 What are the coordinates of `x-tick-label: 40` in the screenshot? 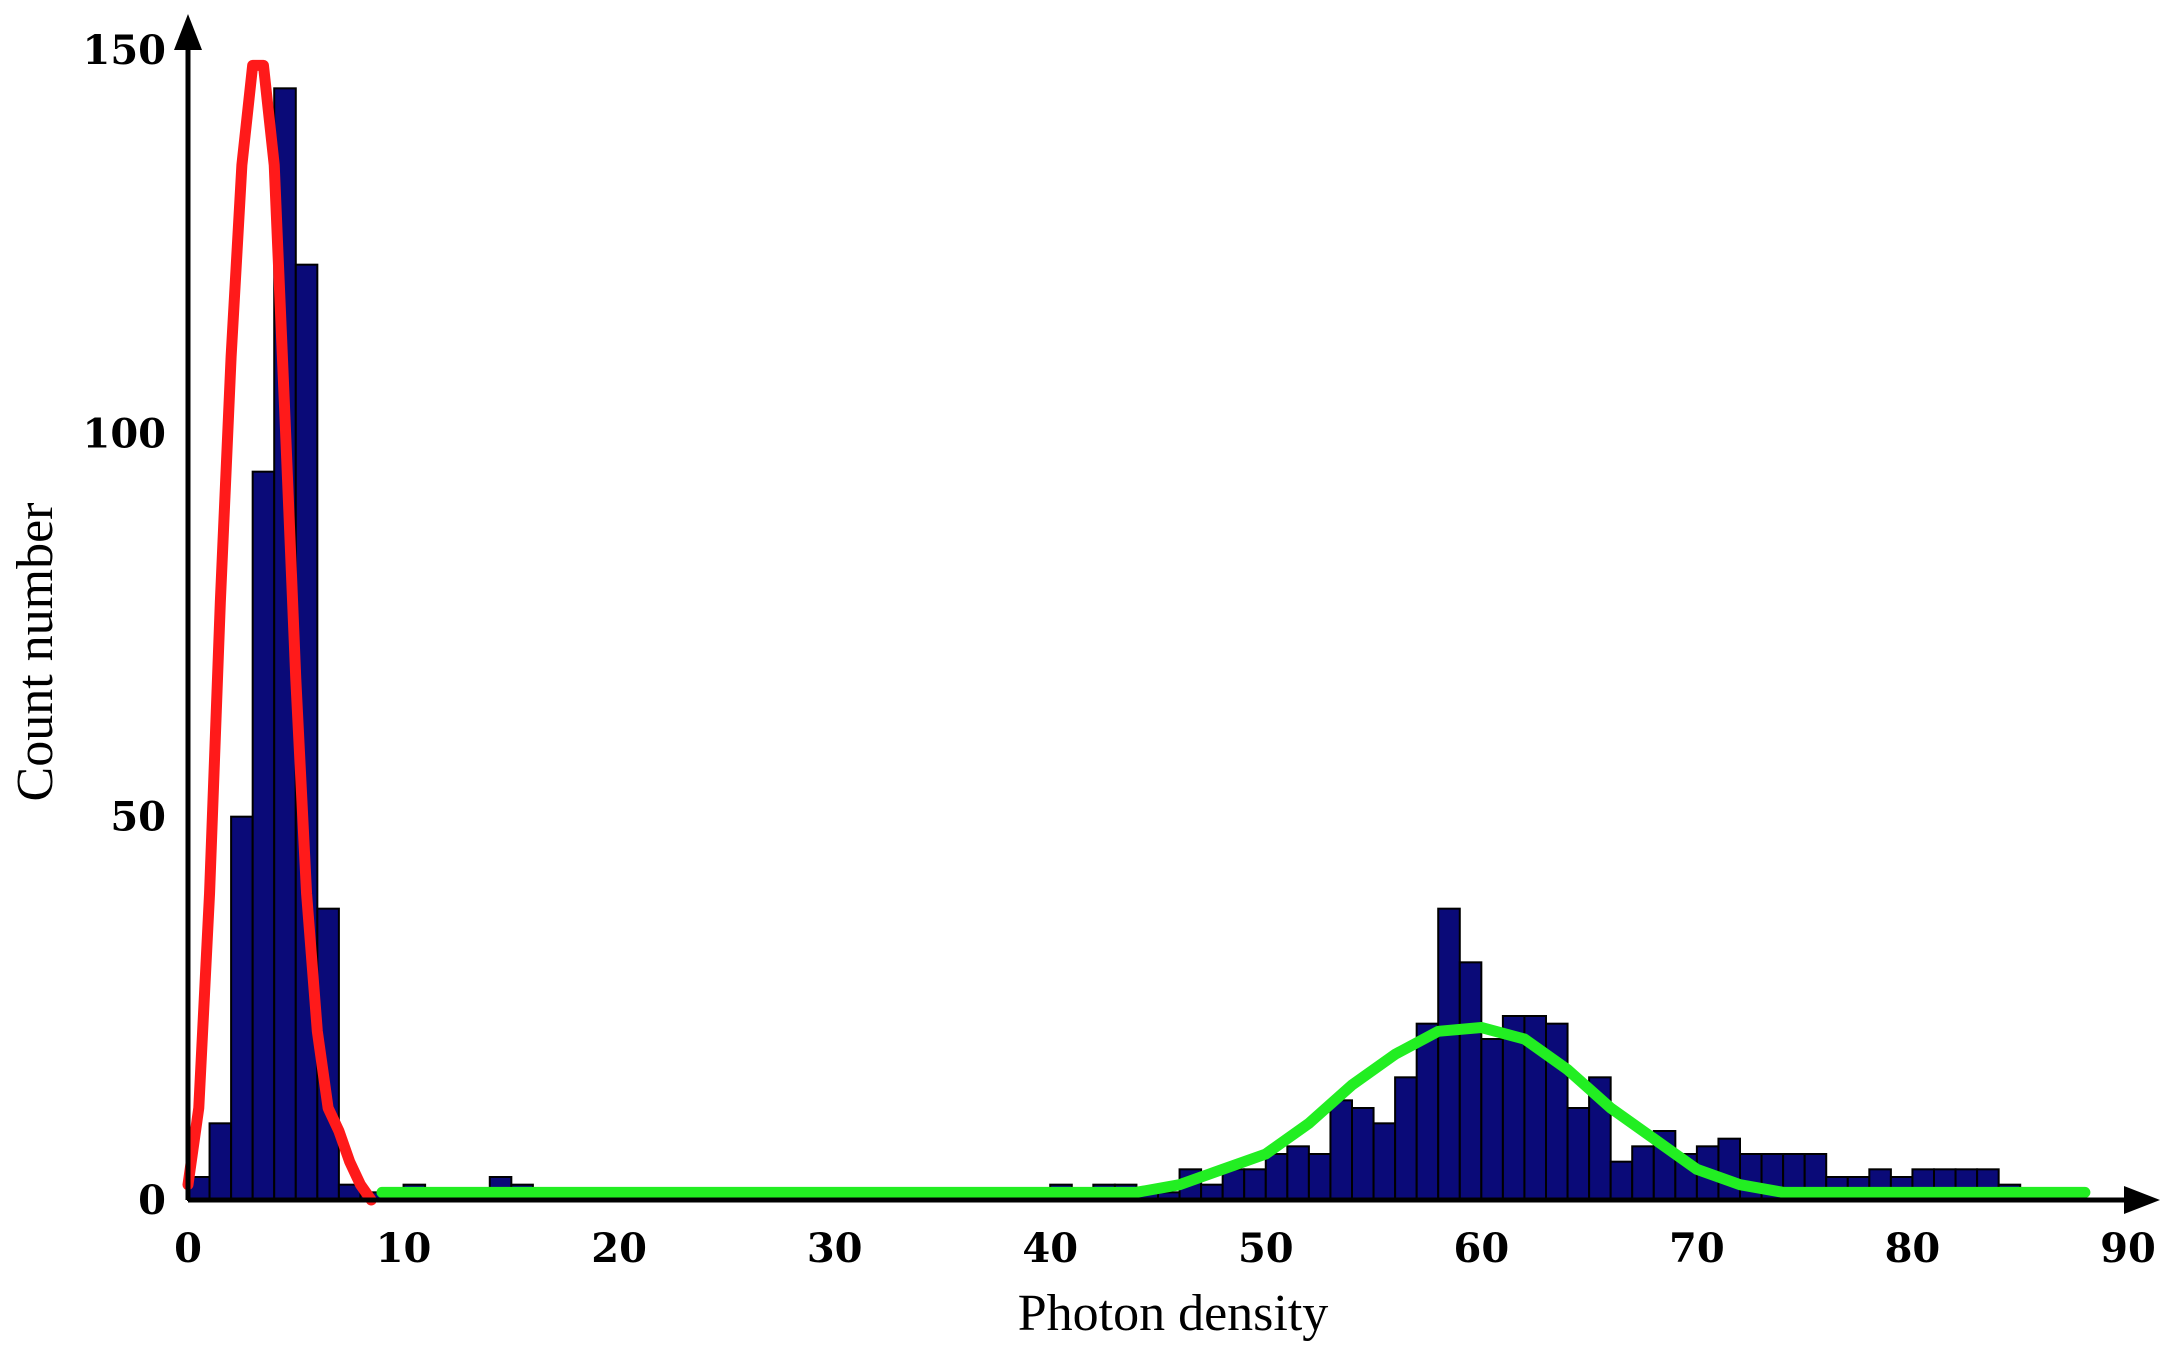 It's located at (1050, 1248).